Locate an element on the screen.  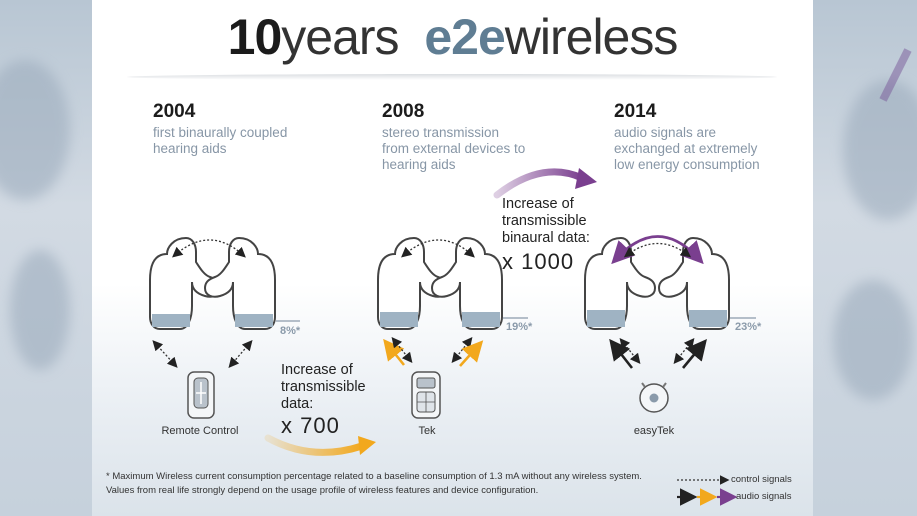
audio-signal-right-2008 is located at coordinates (471, 353).